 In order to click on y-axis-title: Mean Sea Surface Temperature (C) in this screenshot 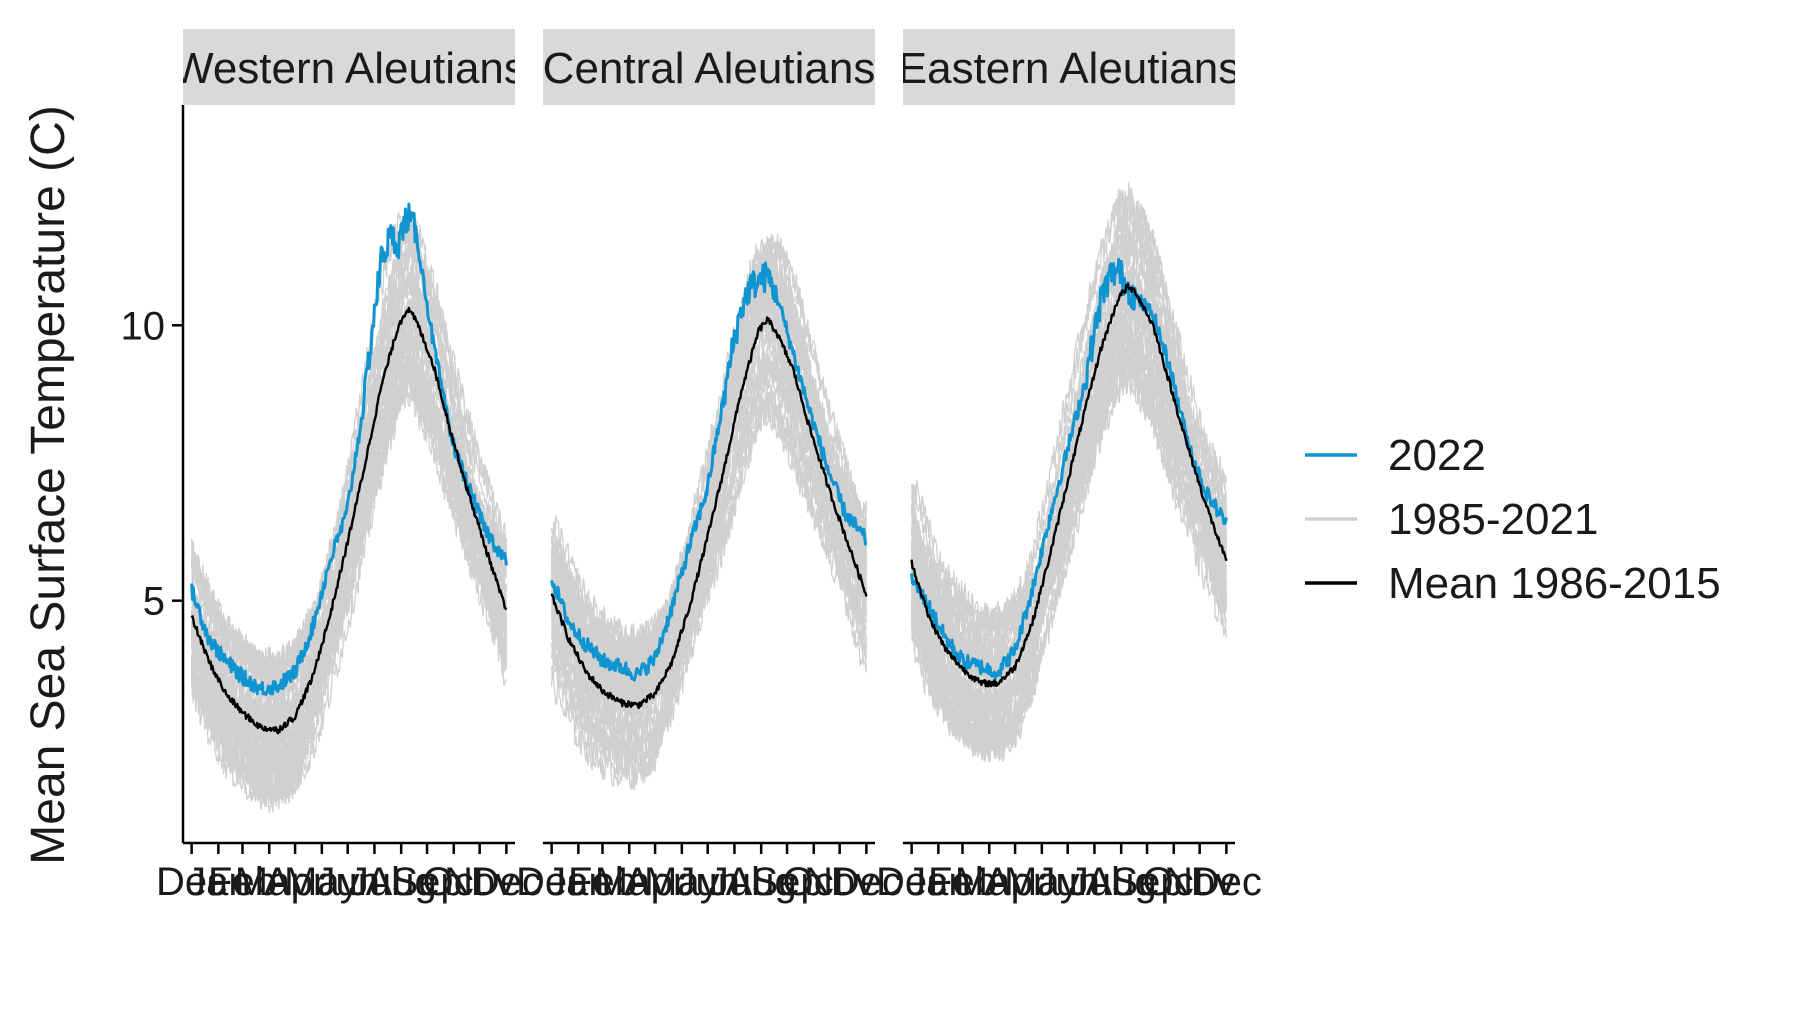, I will do `click(48, 484)`.